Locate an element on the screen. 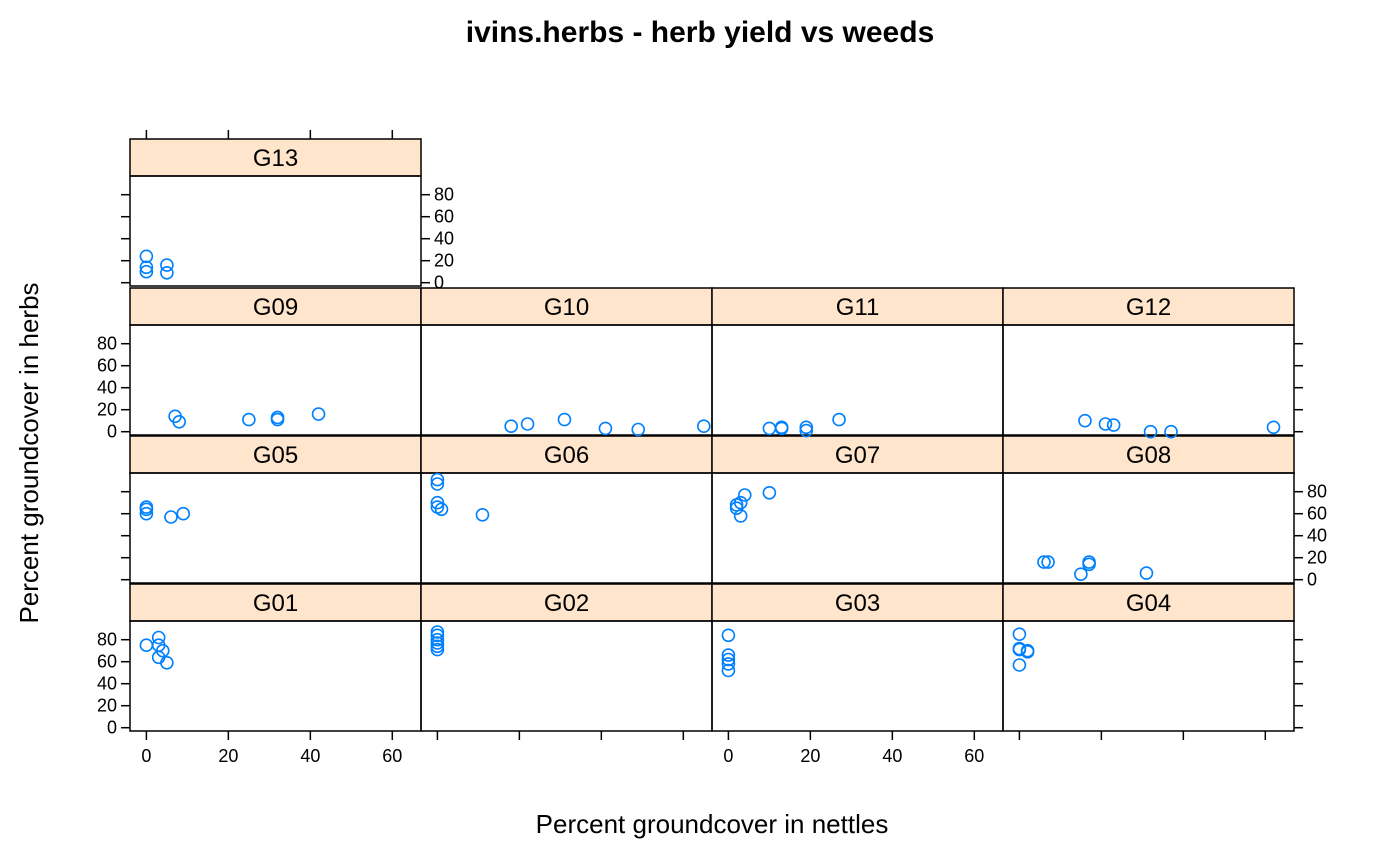  strip-label: G10 is located at coordinates (566, 307).